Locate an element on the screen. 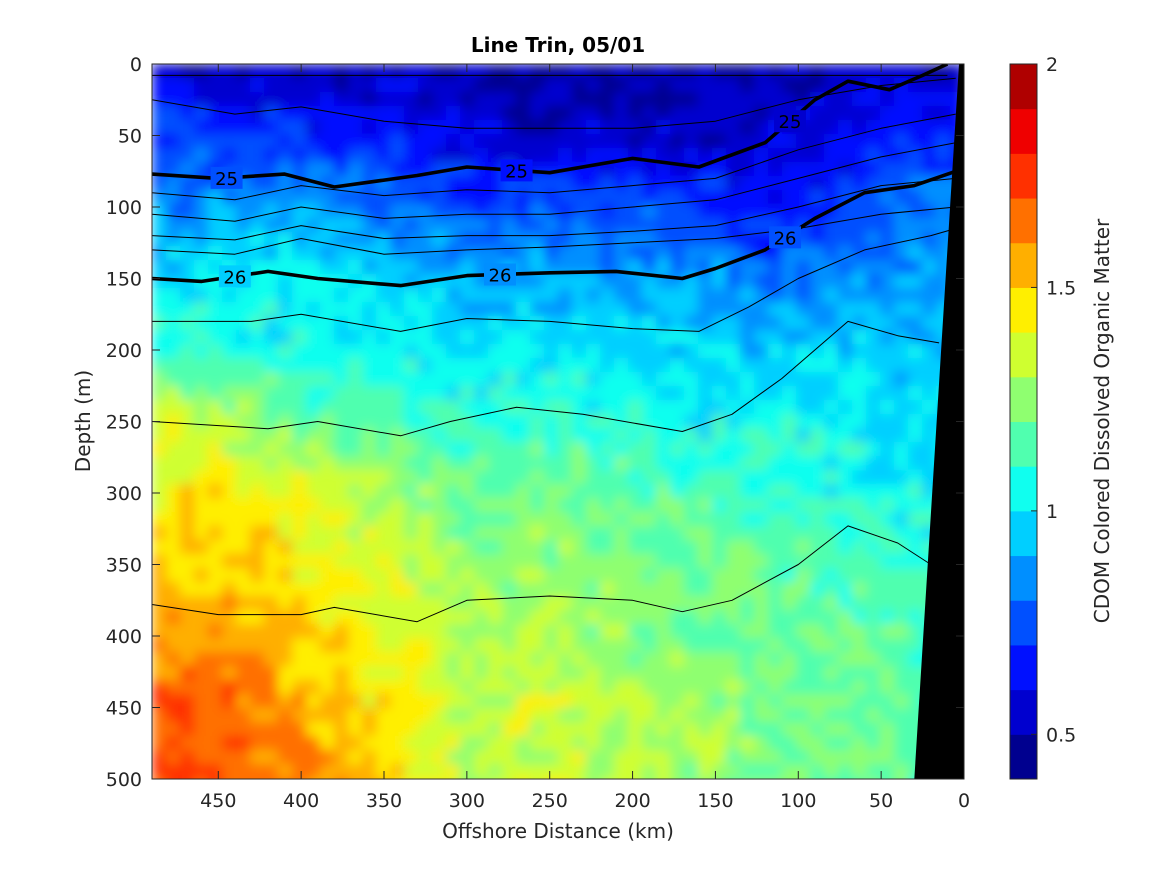  x-tick-label: 400 is located at coordinates (301, 801).